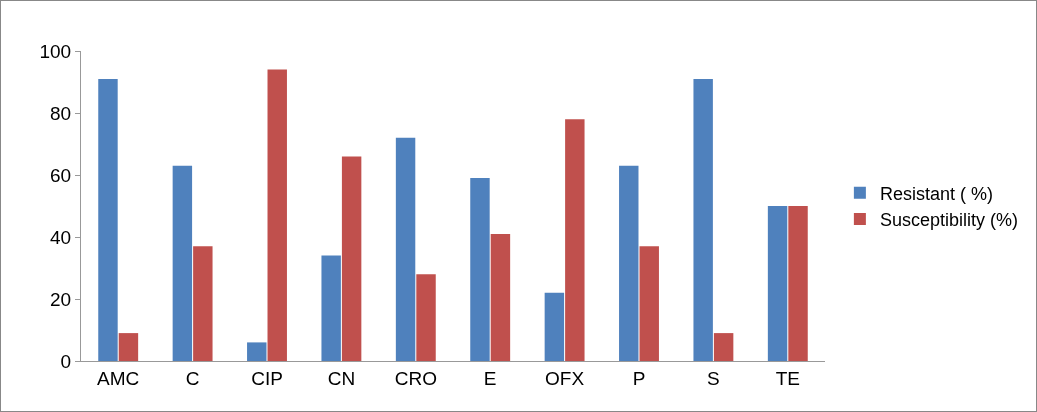 The height and width of the screenshot is (412, 1037). I want to click on x-tick-label: E, so click(490, 378).